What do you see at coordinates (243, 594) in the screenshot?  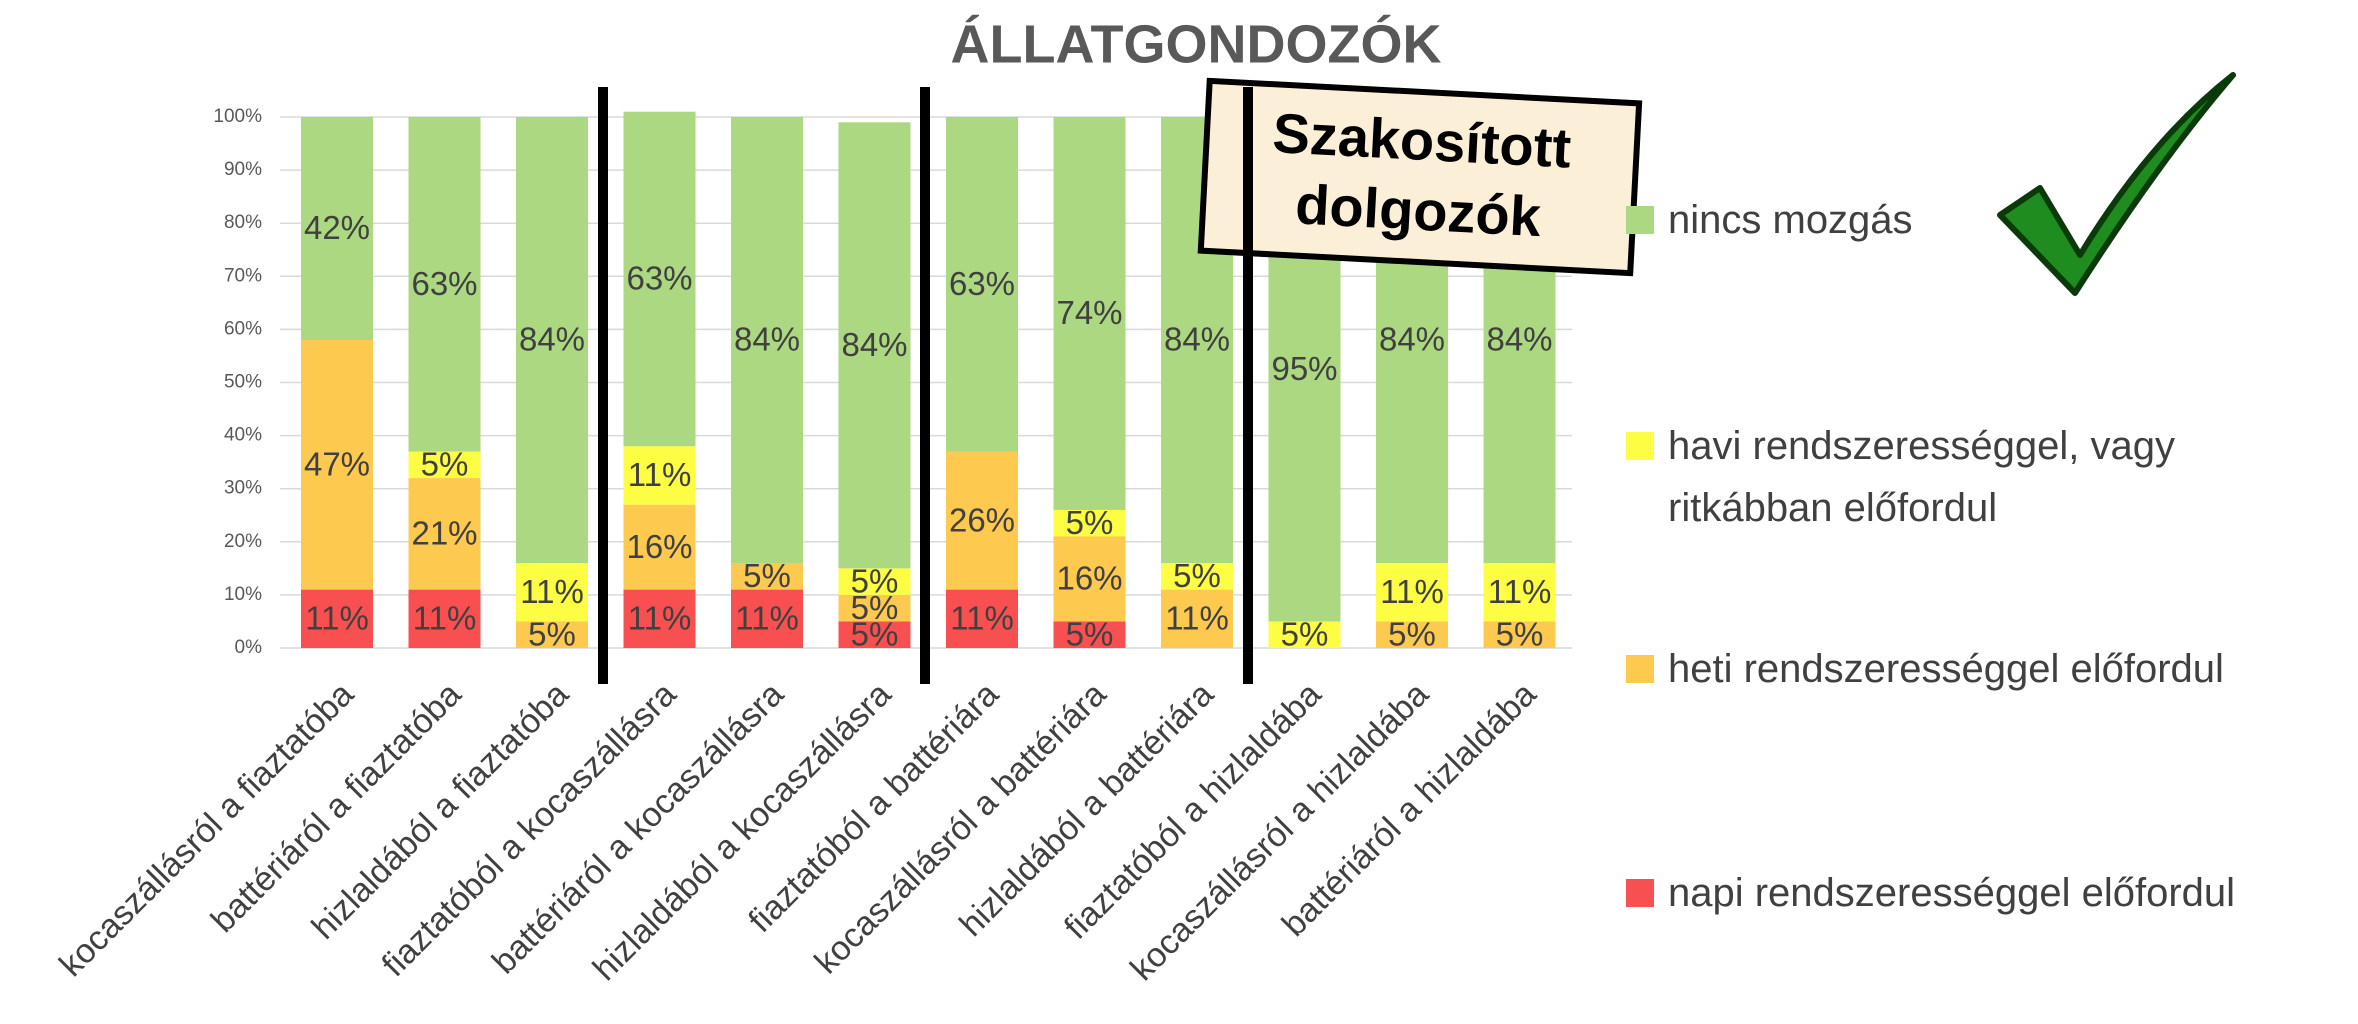 I see `y-tick-label: 10%` at bounding box center [243, 594].